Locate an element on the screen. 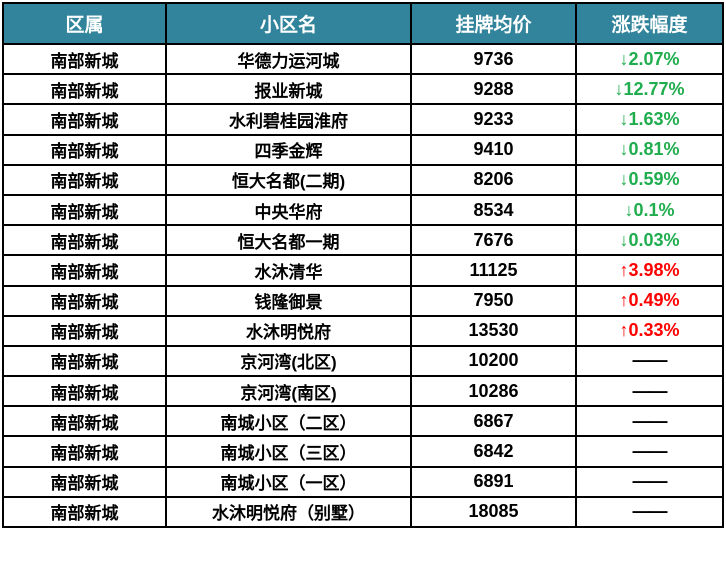 This screenshot has height=561, width=726. cell-price: 18085 is located at coordinates (493, 512).